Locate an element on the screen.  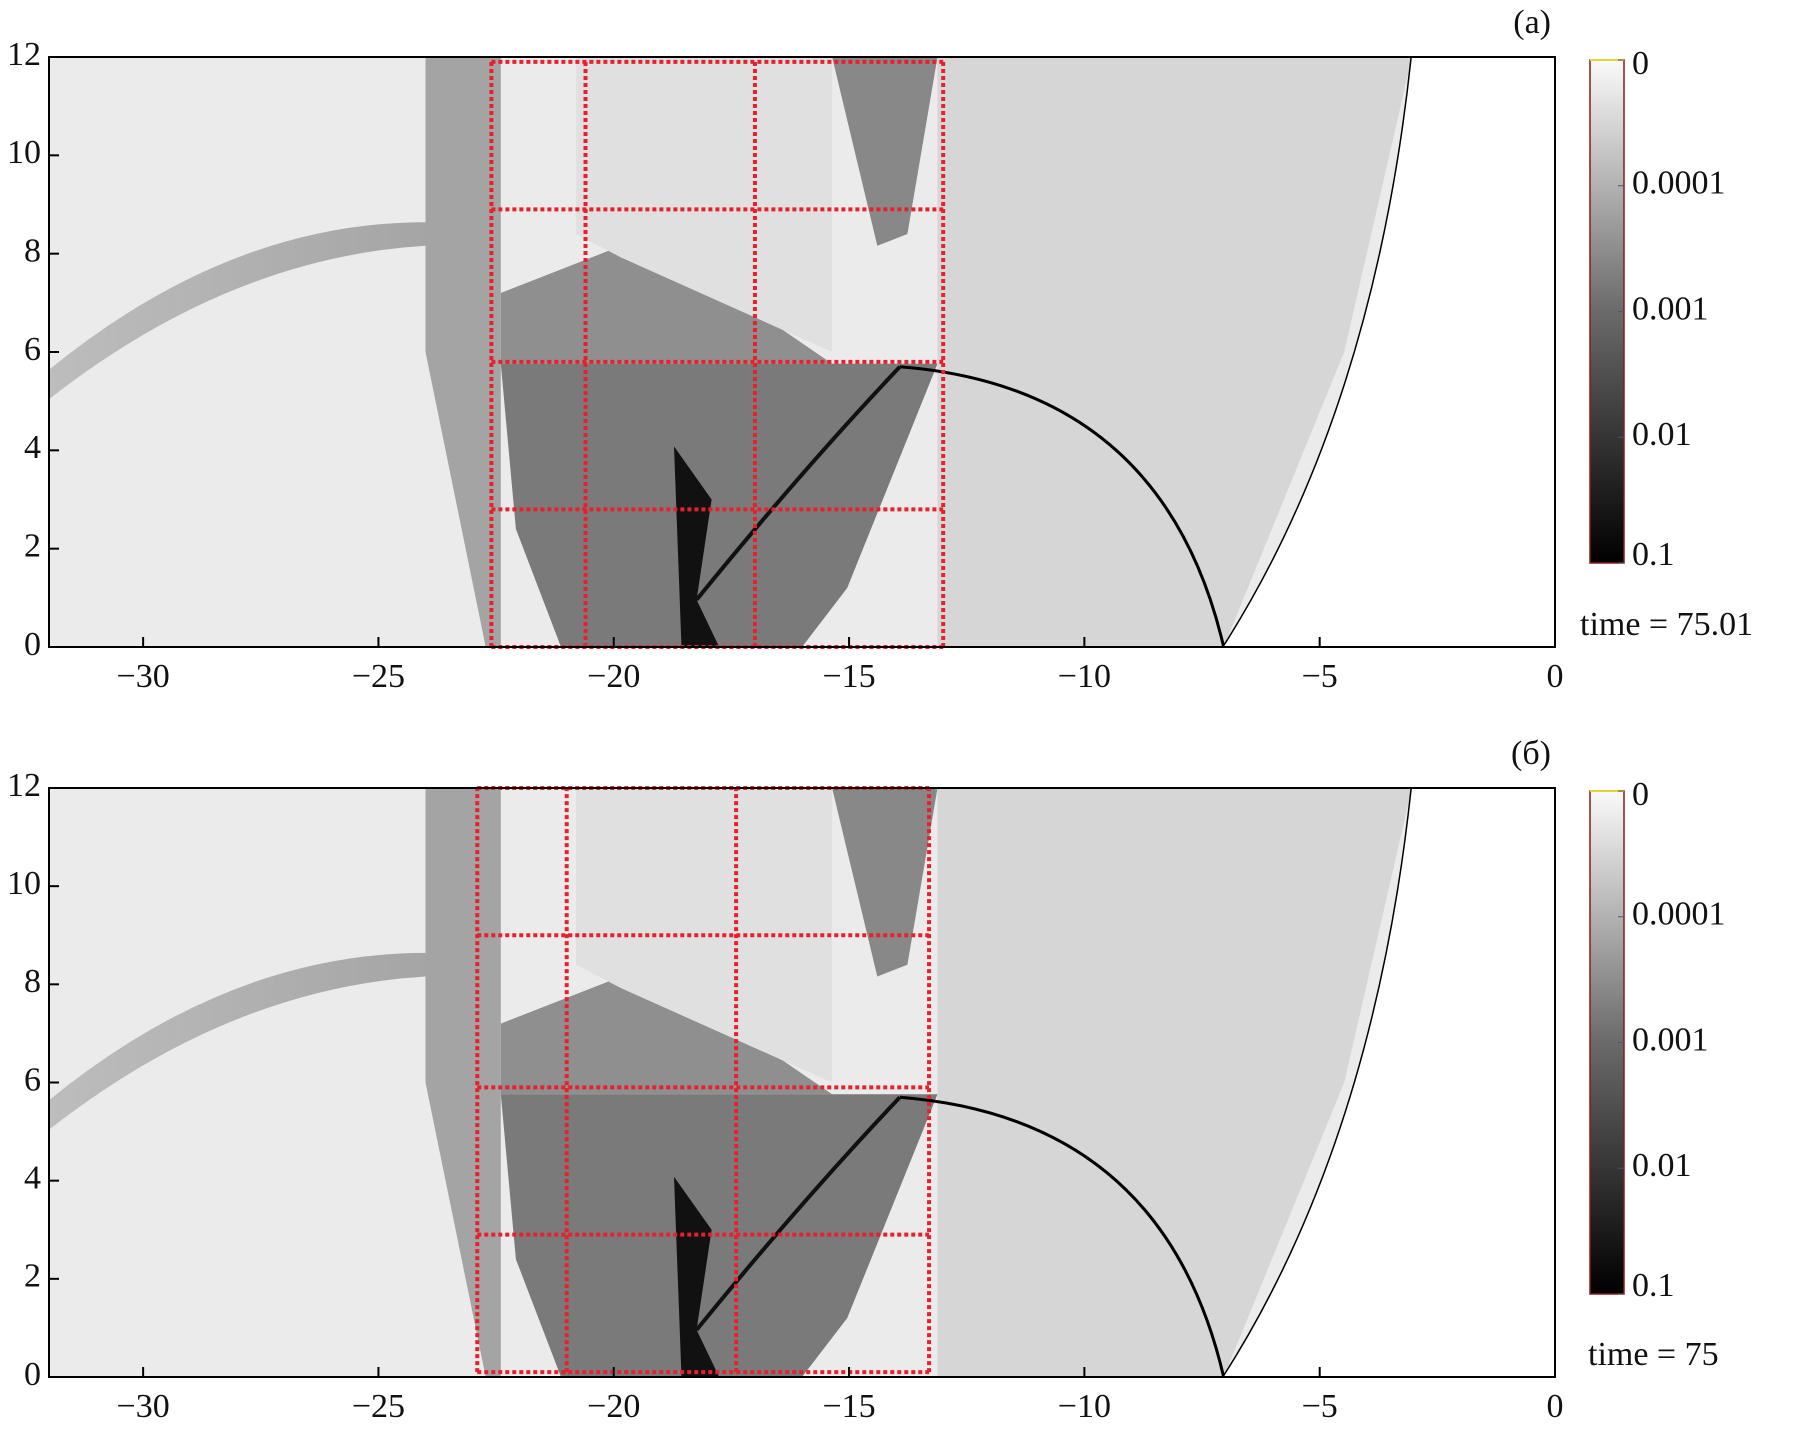
panel-label: (б) is located at coordinates (1531, 753).